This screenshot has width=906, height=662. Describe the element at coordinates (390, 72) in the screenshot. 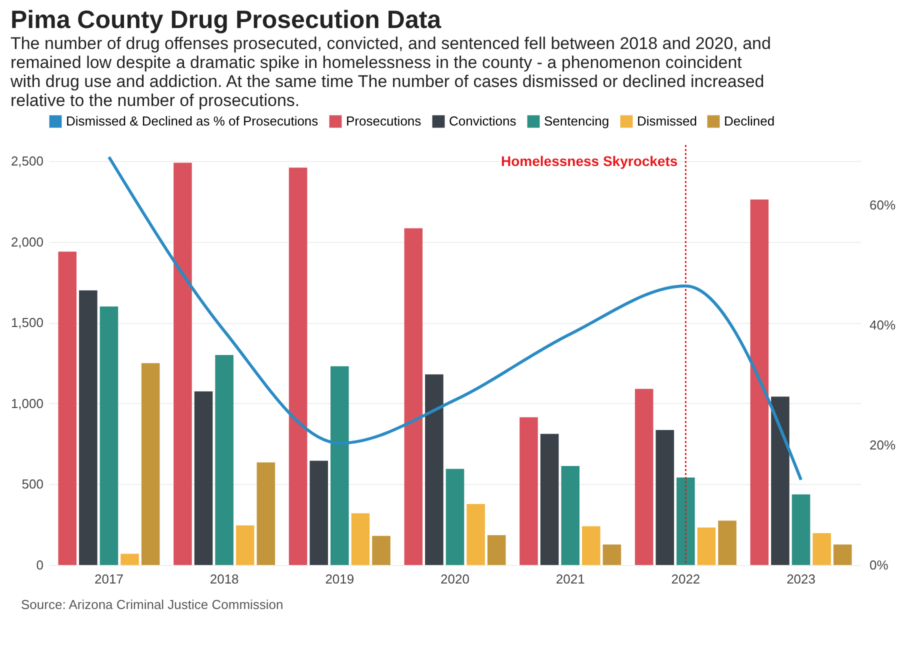

I see `chart-subtitle: The number of drug offenses prosecuted, convicted, and sentenced fell between 2018 and 2020, and remained low despite a dramatic spike in homelessness in the county - a phenomenon coincident with drug use and addiction. At the same time The number of cases dismissed or declined increased relative to the number of prosecutions.` at that location.